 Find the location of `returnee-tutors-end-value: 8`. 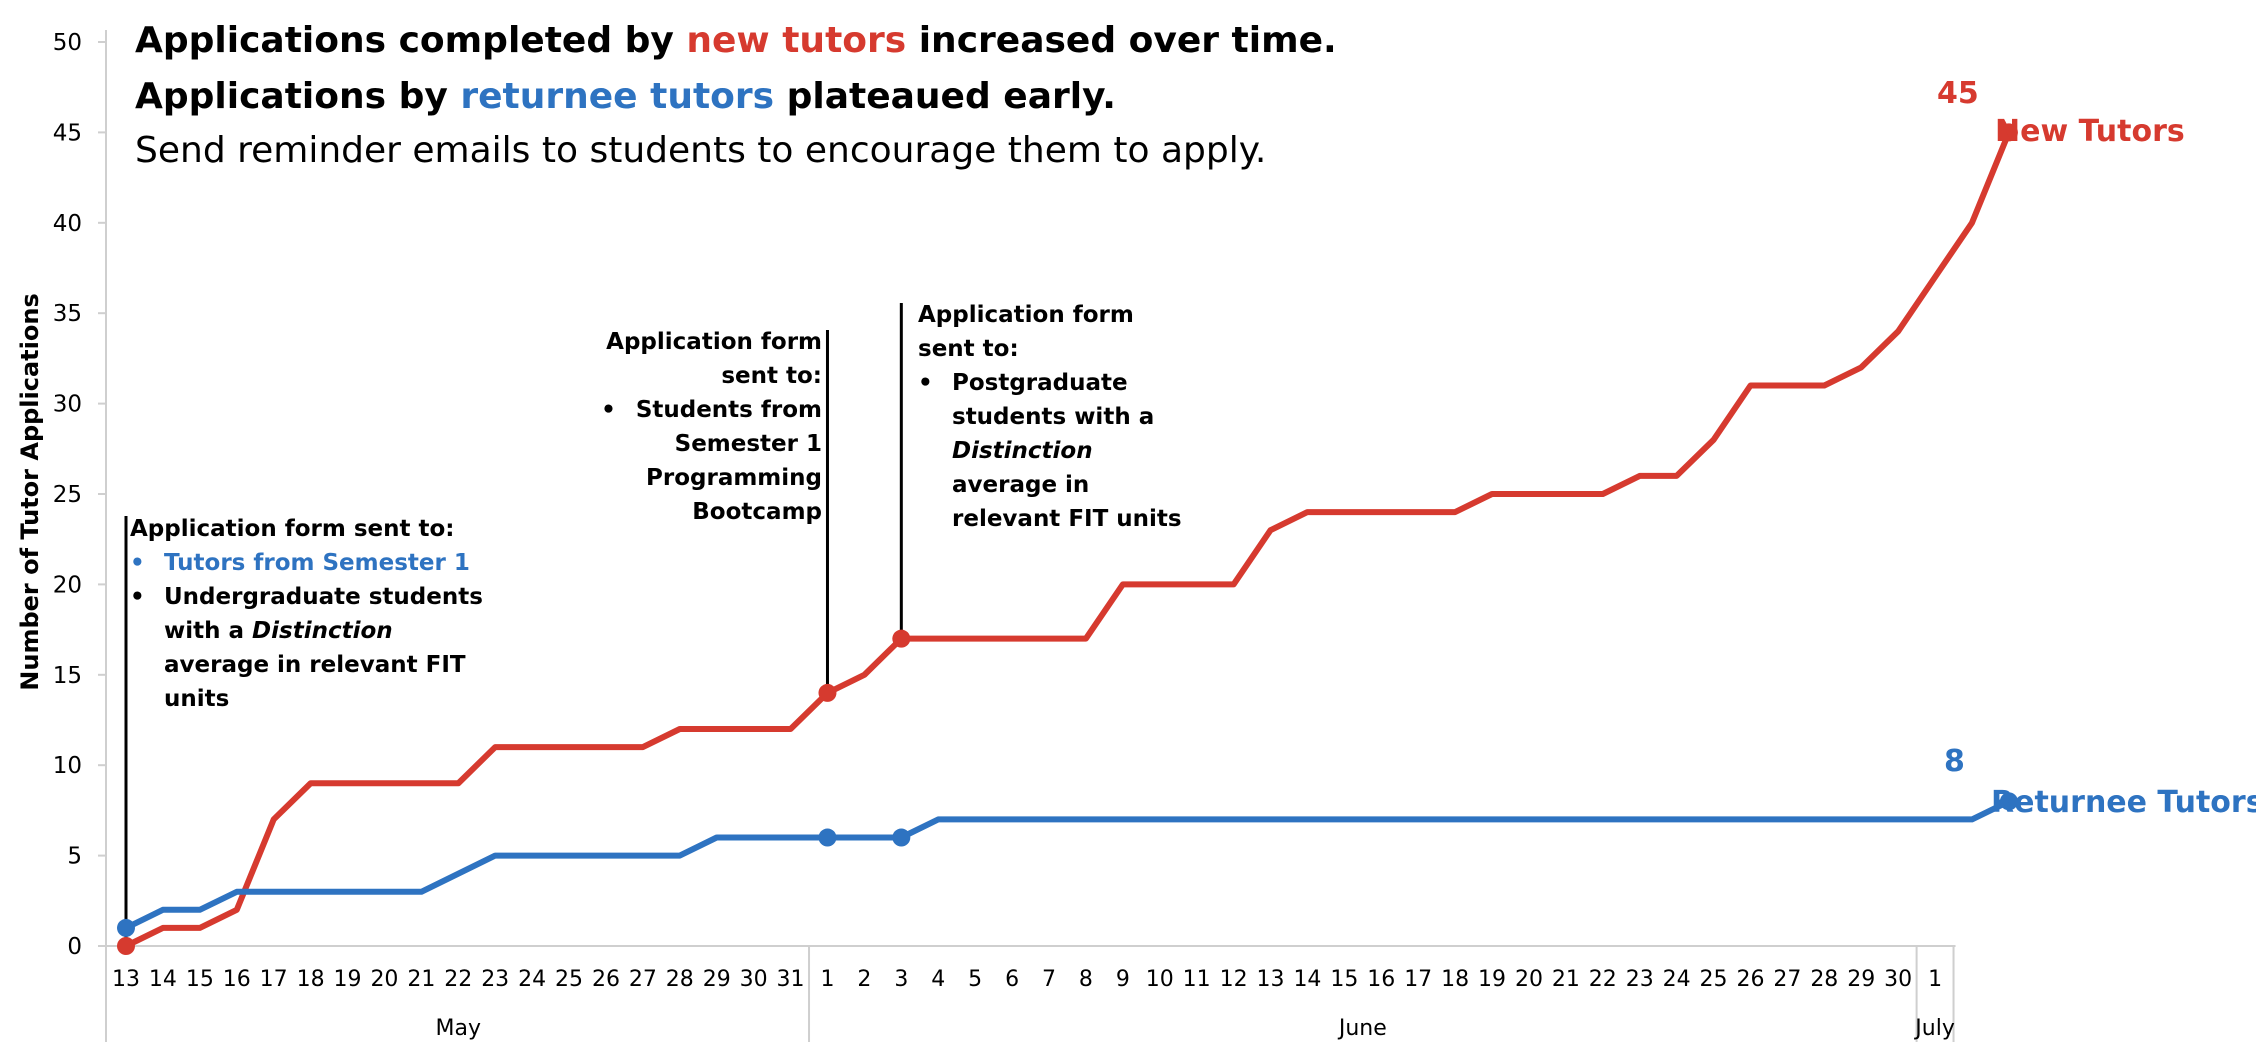

returnee-tutors-end-value: 8 is located at coordinates (1954, 761).